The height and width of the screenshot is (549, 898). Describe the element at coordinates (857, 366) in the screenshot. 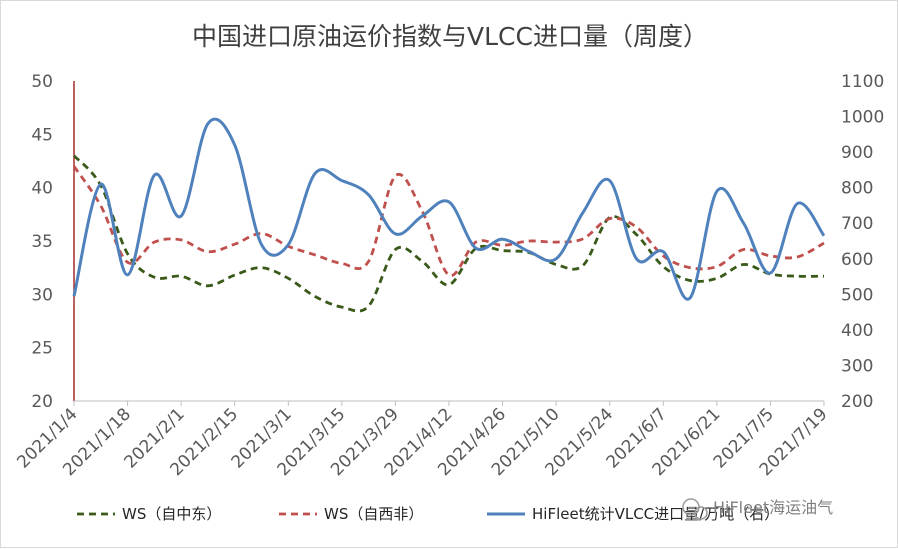

I see `y-right-tick-label: 300` at that location.